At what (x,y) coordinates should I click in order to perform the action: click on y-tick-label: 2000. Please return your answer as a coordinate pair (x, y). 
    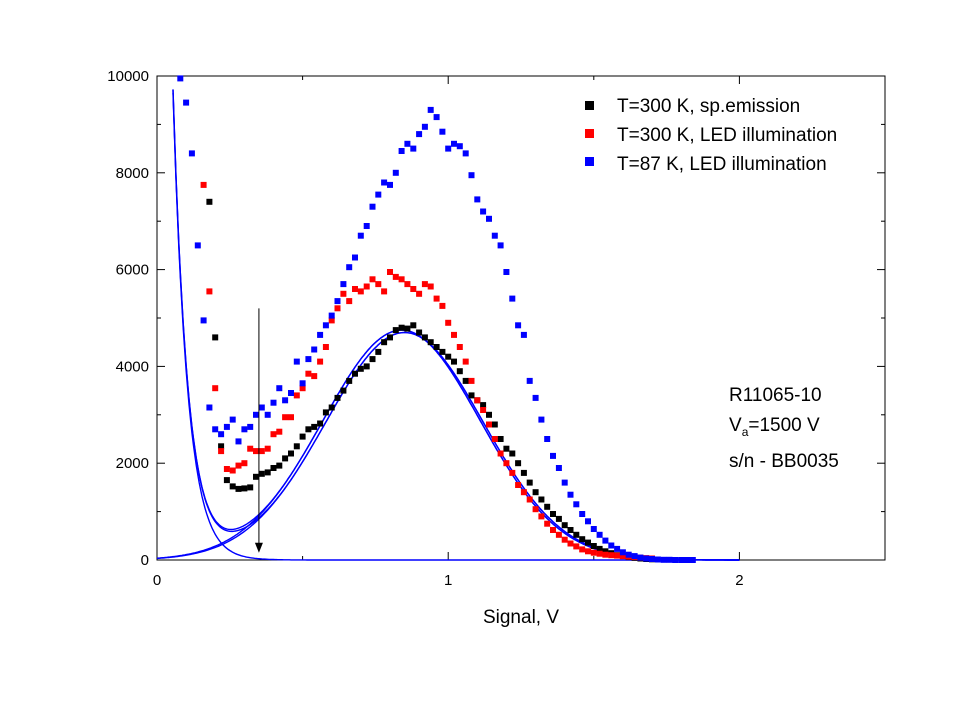
    Looking at the image, I should click on (132, 463).